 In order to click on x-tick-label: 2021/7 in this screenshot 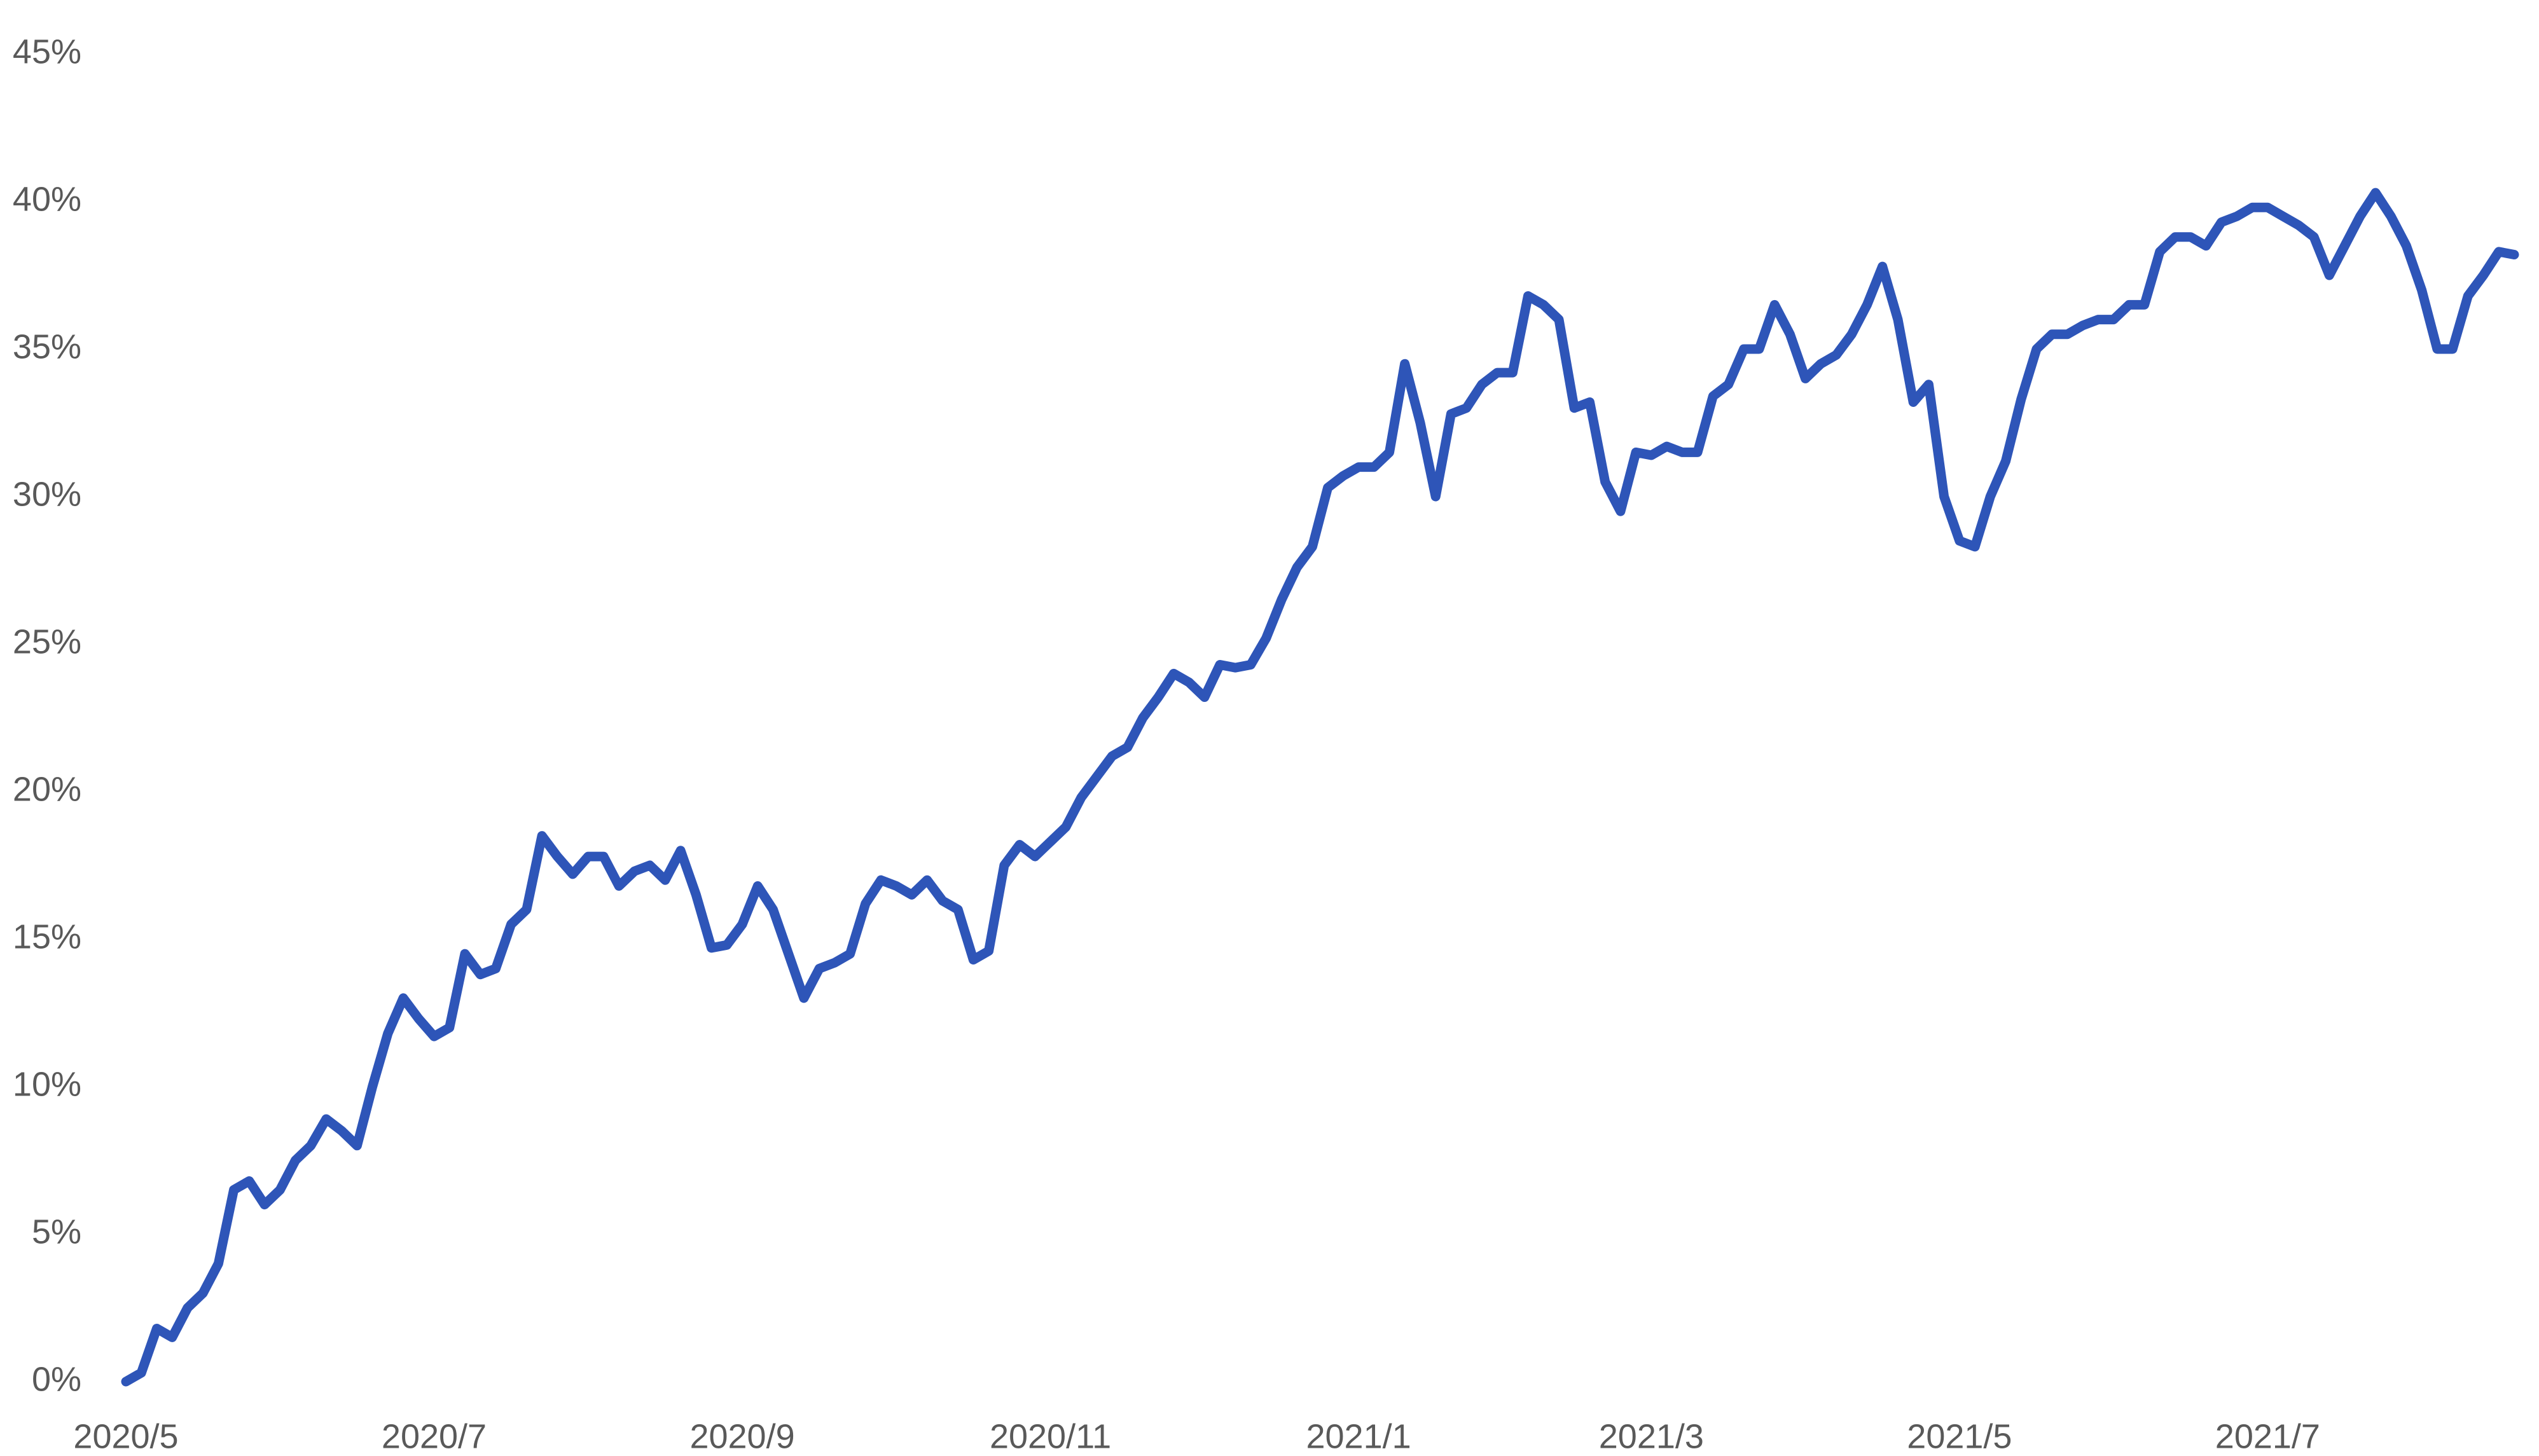, I will do `click(2267, 1436)`.